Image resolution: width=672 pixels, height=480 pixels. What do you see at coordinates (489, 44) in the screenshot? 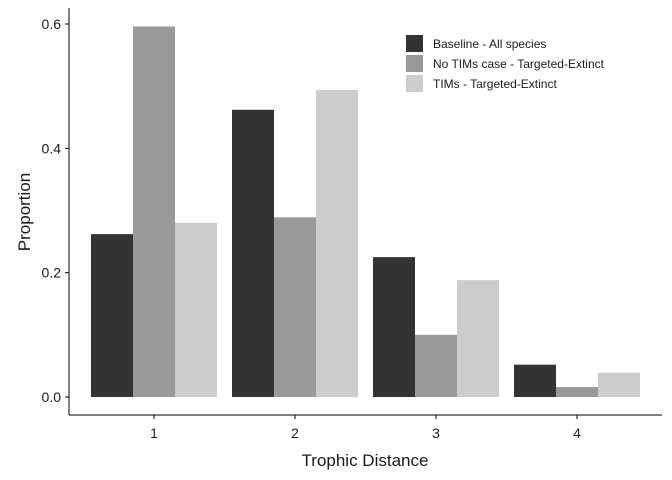
I see `legend-label-1: Baseline - All species` at bounding box center [489, 44].